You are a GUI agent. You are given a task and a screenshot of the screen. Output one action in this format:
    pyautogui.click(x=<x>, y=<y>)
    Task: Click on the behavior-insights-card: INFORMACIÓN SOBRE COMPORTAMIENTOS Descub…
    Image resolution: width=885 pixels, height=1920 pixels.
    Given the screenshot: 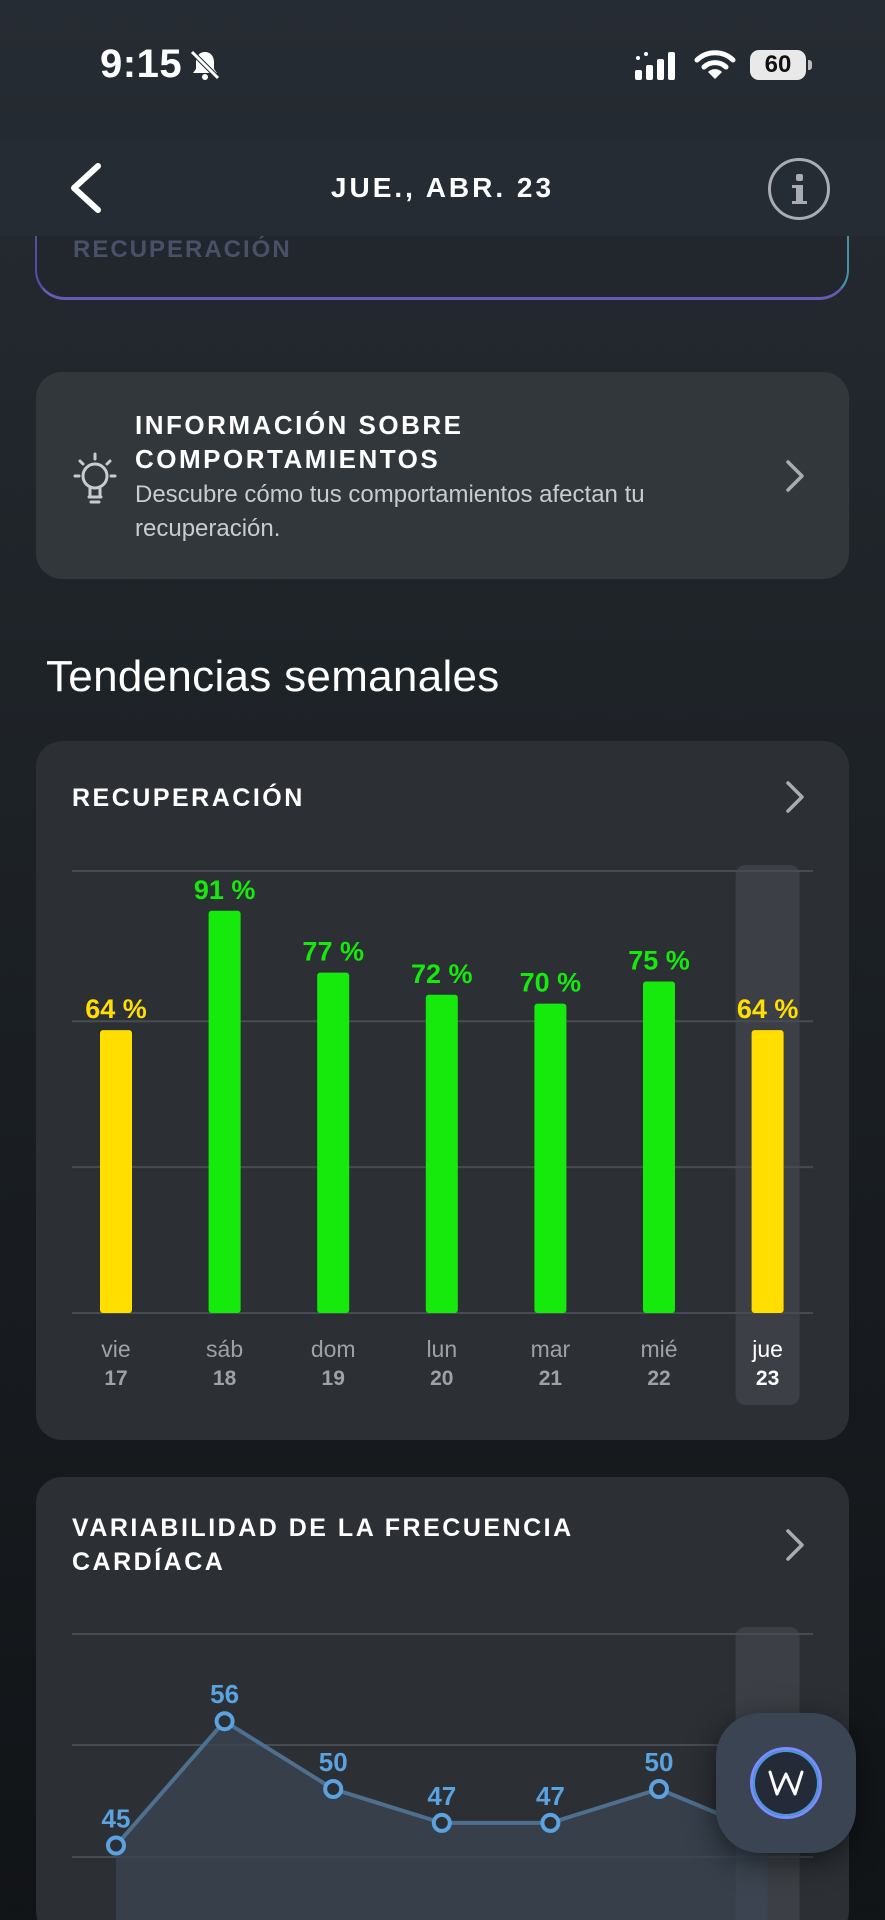 What is the action you would take?
    pyautogui.click(x=442, y=475)
    